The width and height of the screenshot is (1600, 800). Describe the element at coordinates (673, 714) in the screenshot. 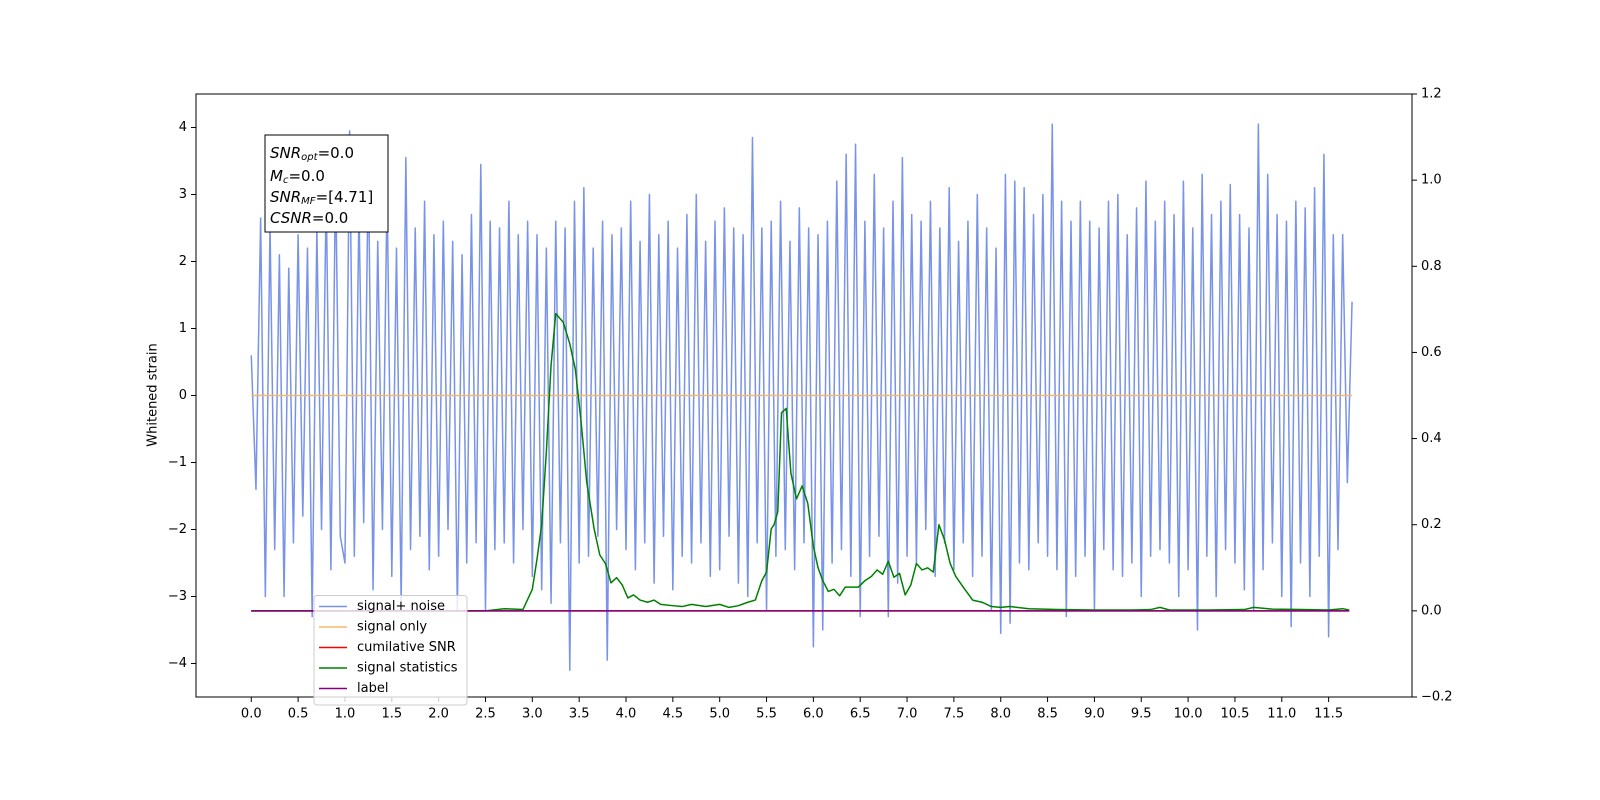

I see `x-tick-label: 4.5` at that location.